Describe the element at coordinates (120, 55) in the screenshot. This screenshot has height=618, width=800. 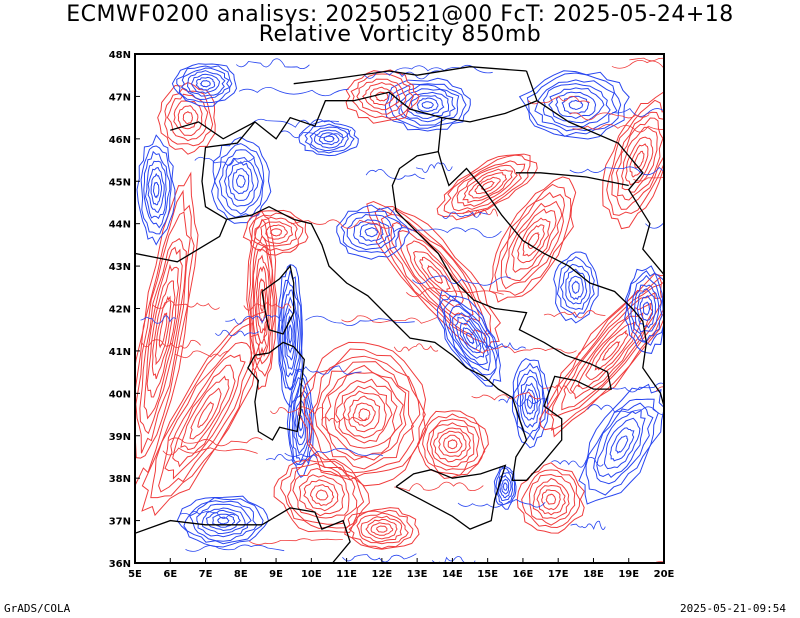
I see `lat-tick-label: 48N` at that location.